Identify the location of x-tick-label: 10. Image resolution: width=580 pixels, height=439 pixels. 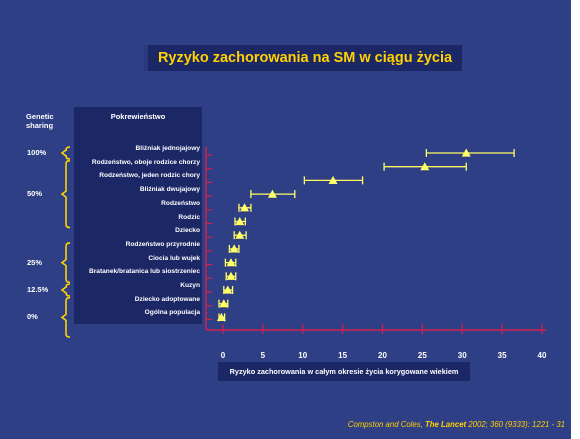
(302, 355).